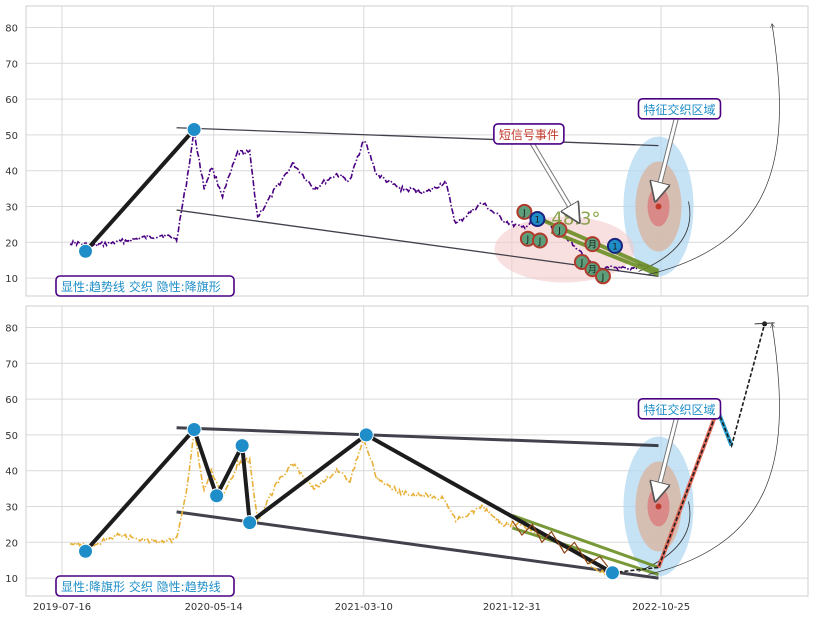  I want to click on top-trend-arrow, so click(714, 149).